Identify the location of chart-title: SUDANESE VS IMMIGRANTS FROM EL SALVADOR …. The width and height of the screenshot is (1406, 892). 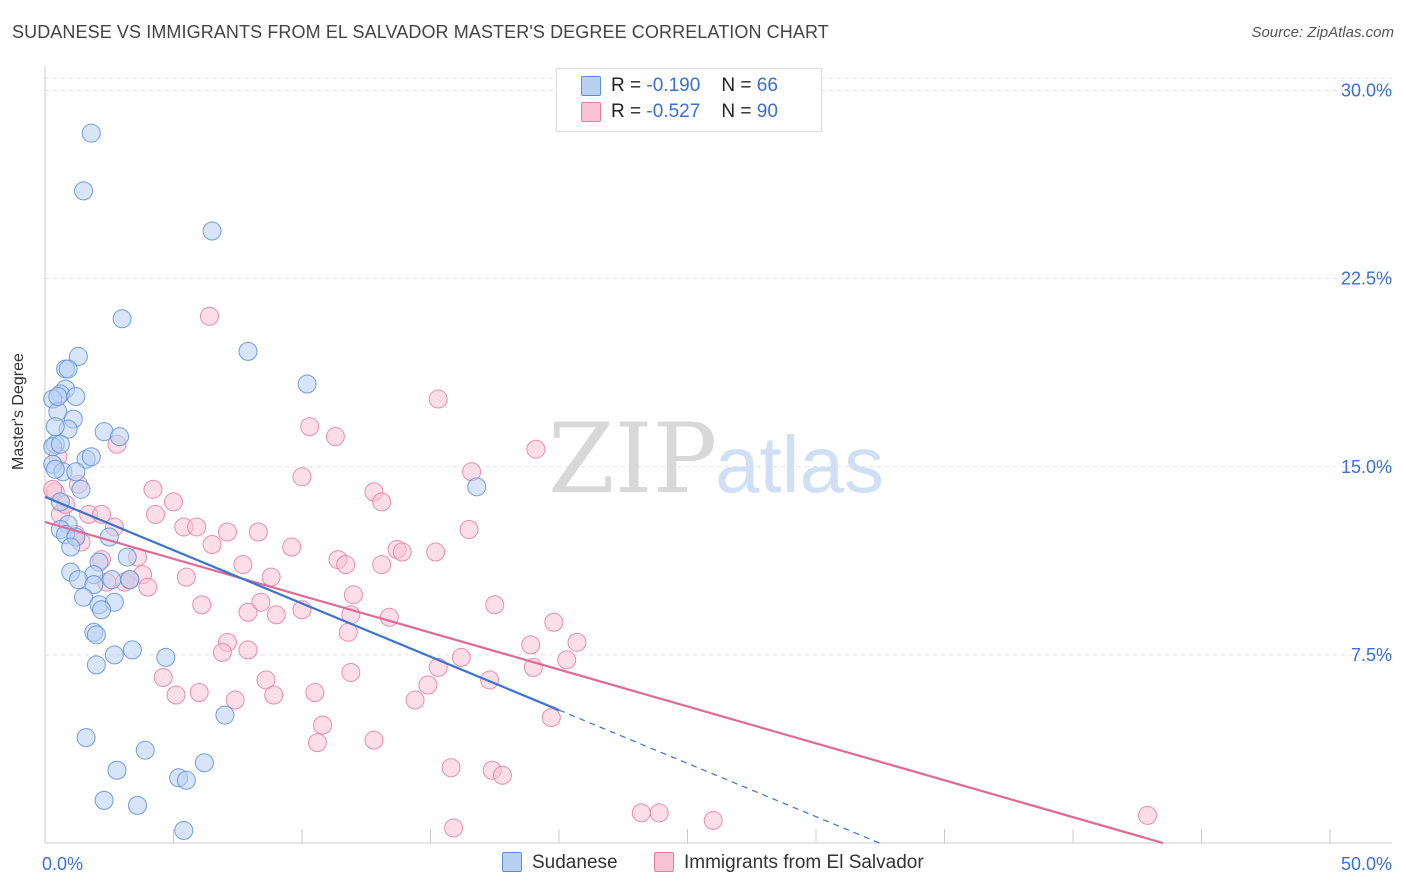
(420, 32).